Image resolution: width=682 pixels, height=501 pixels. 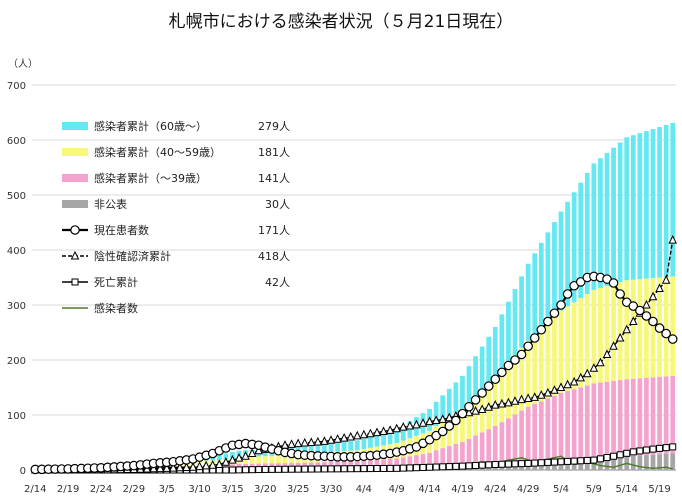 I want to click on x-tick-label: 3/25, so click(x=298, y=489).